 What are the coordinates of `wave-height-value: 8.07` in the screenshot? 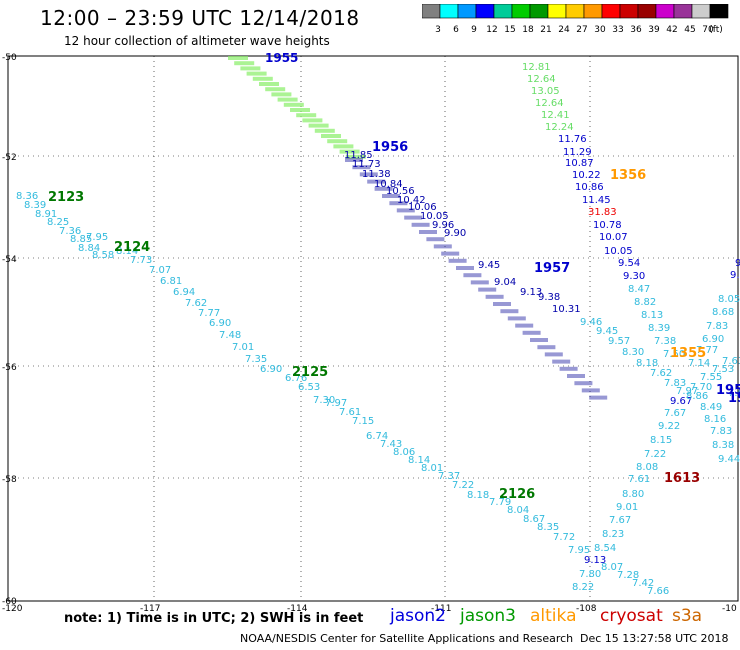 It's located at (612, 567).